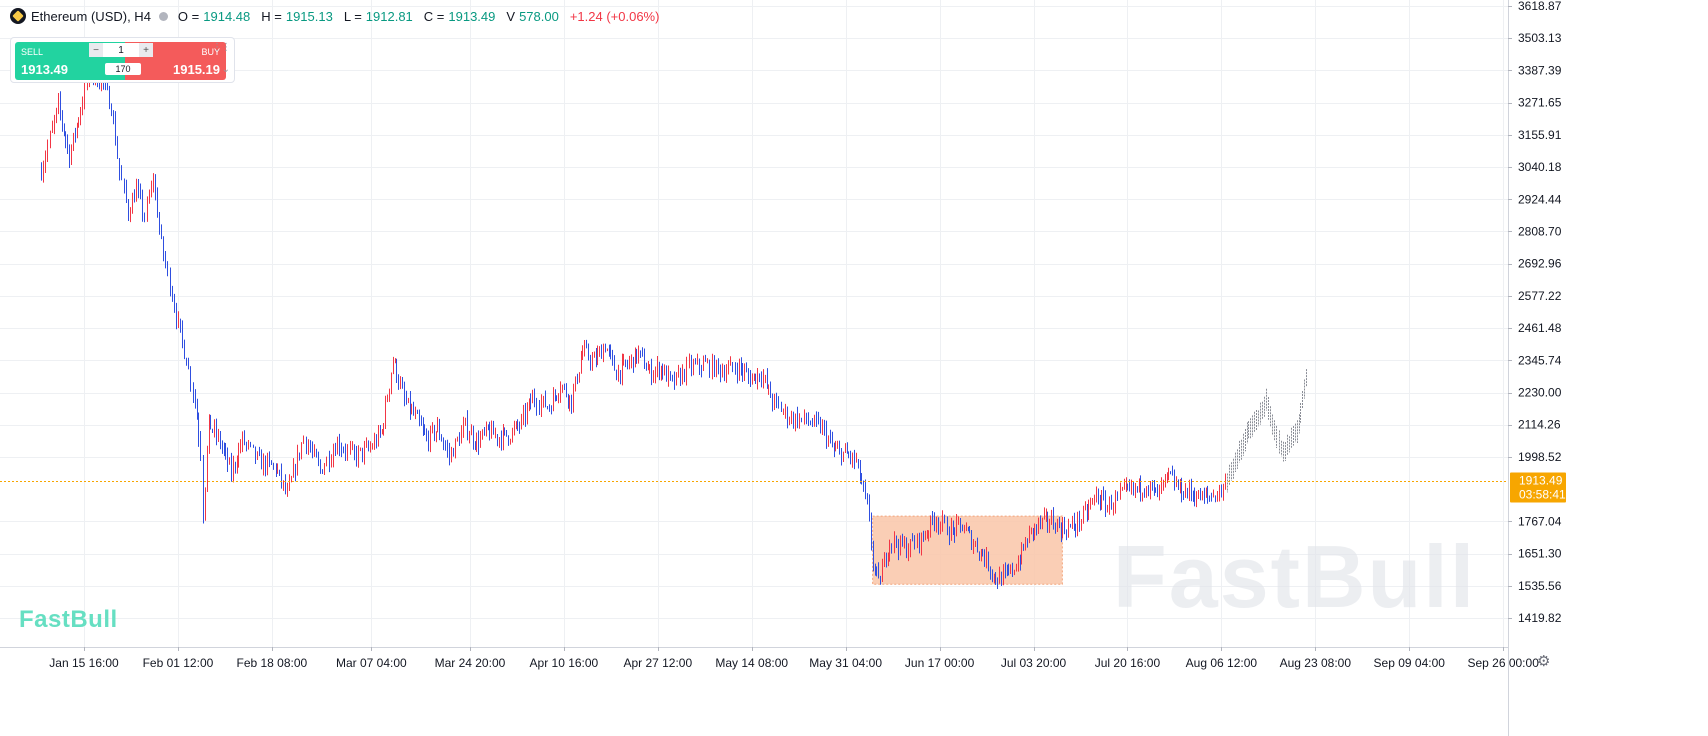  Describe the element at coordinates (1410, 663) in the screenshot. I see `x-tick-label: Sep 09 04:00` at that location.